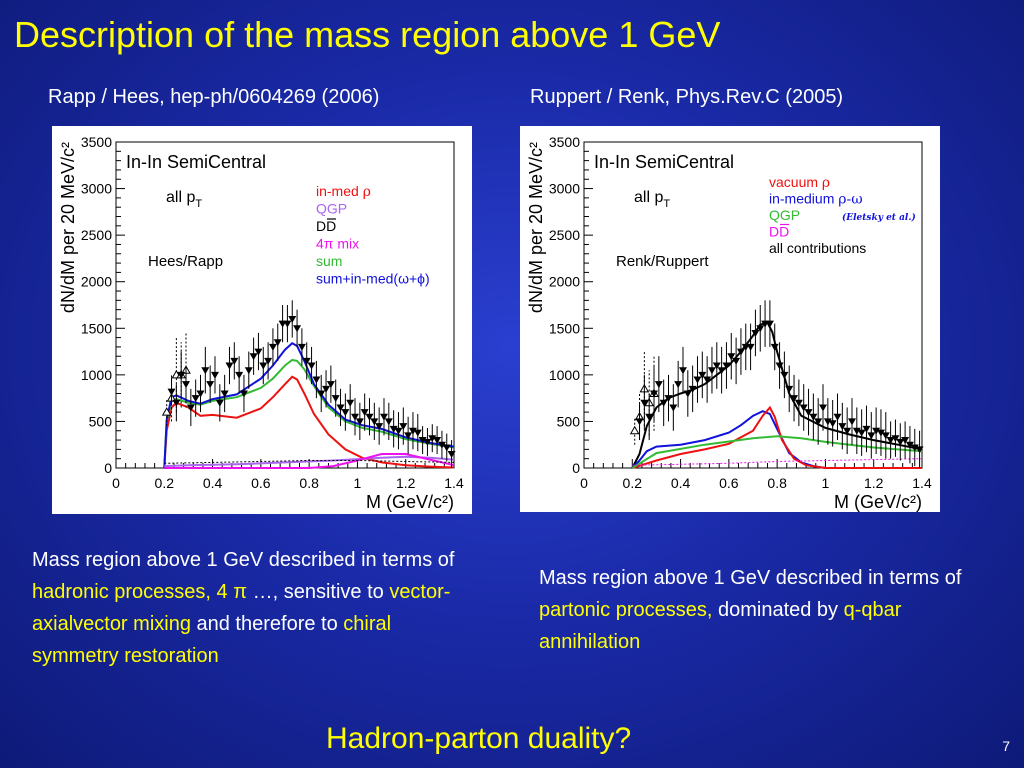  What do you see at coordinates (309, 413) in the screenshot?
I see `series-curve` at bounding box center [309, 413].